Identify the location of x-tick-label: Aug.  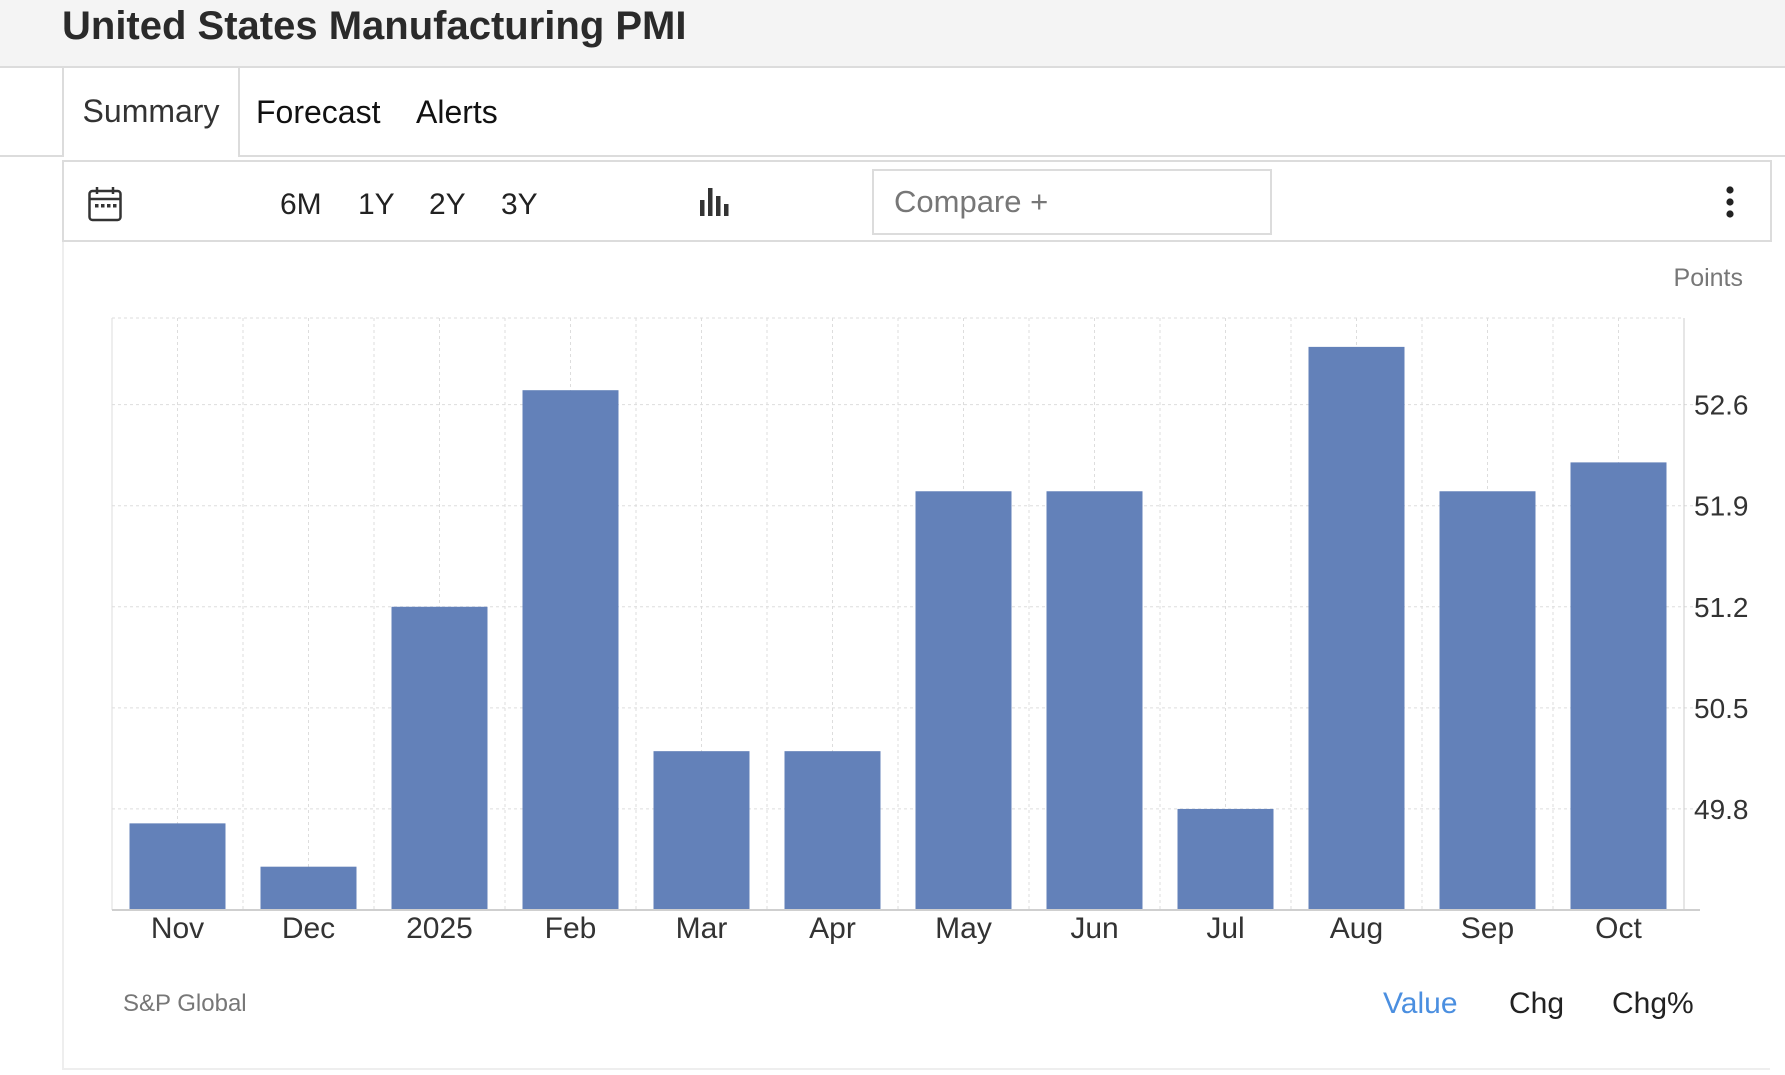
(1356, 928).